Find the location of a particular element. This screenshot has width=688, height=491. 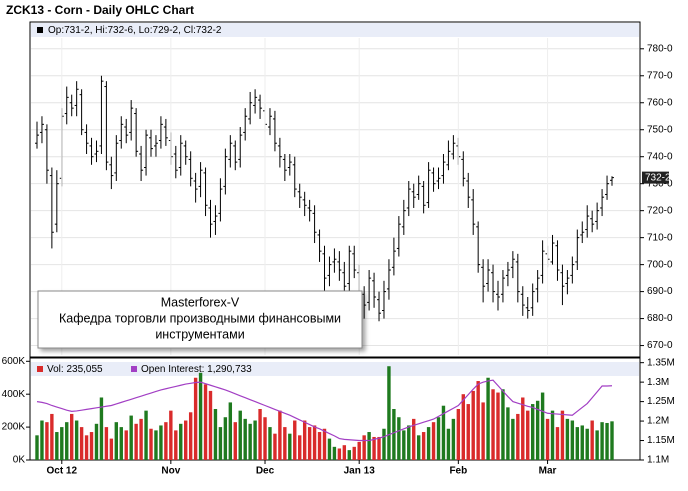

y2-tick-label: 1.3M is located at coordinates (658, 382).